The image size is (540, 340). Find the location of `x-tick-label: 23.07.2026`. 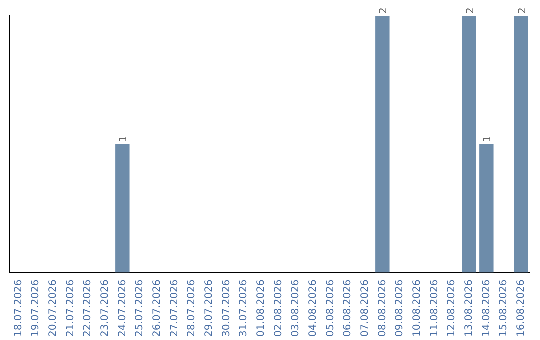

x-tick-label: 23.07.2026 is located at coordinates (105, 309).